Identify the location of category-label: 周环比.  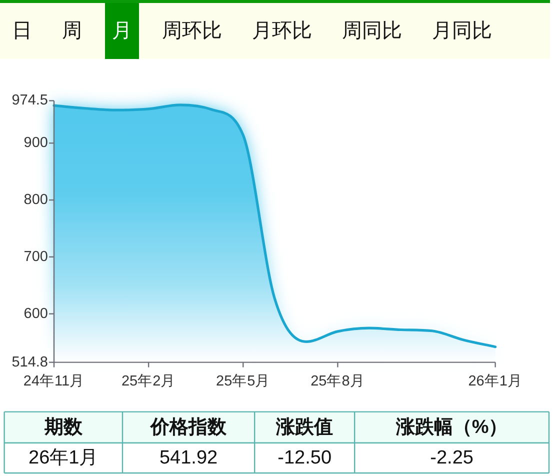
(192, 31).